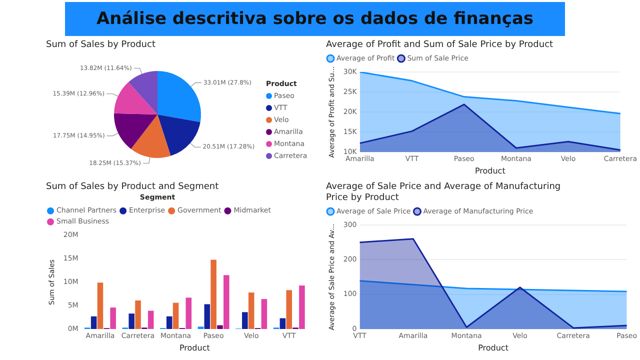  Describe the element at coordinates (315, 19) in the screenshot. I see `text: Análise descritiva sobre os dados de finanças` at that location.